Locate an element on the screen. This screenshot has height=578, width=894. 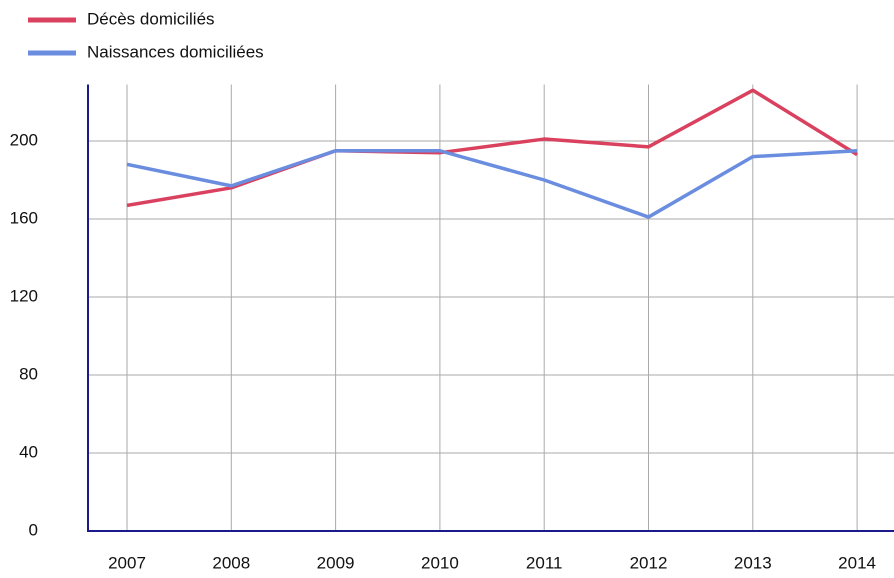
series-line is located at coordinates (492, 184).